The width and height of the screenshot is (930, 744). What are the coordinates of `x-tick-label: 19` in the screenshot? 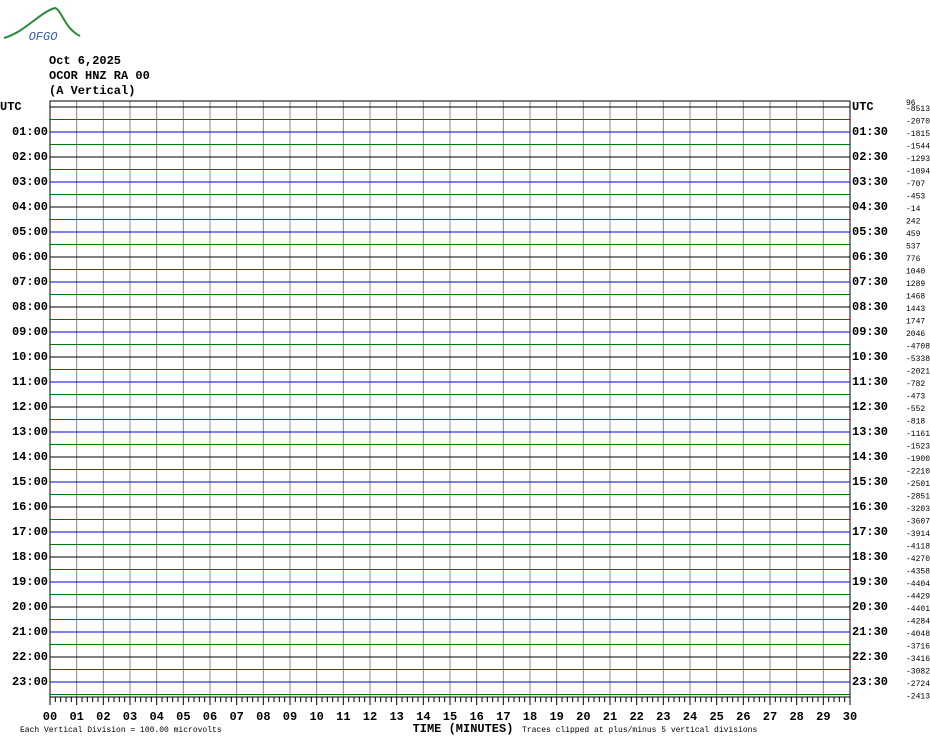 It's located at (556, 717).